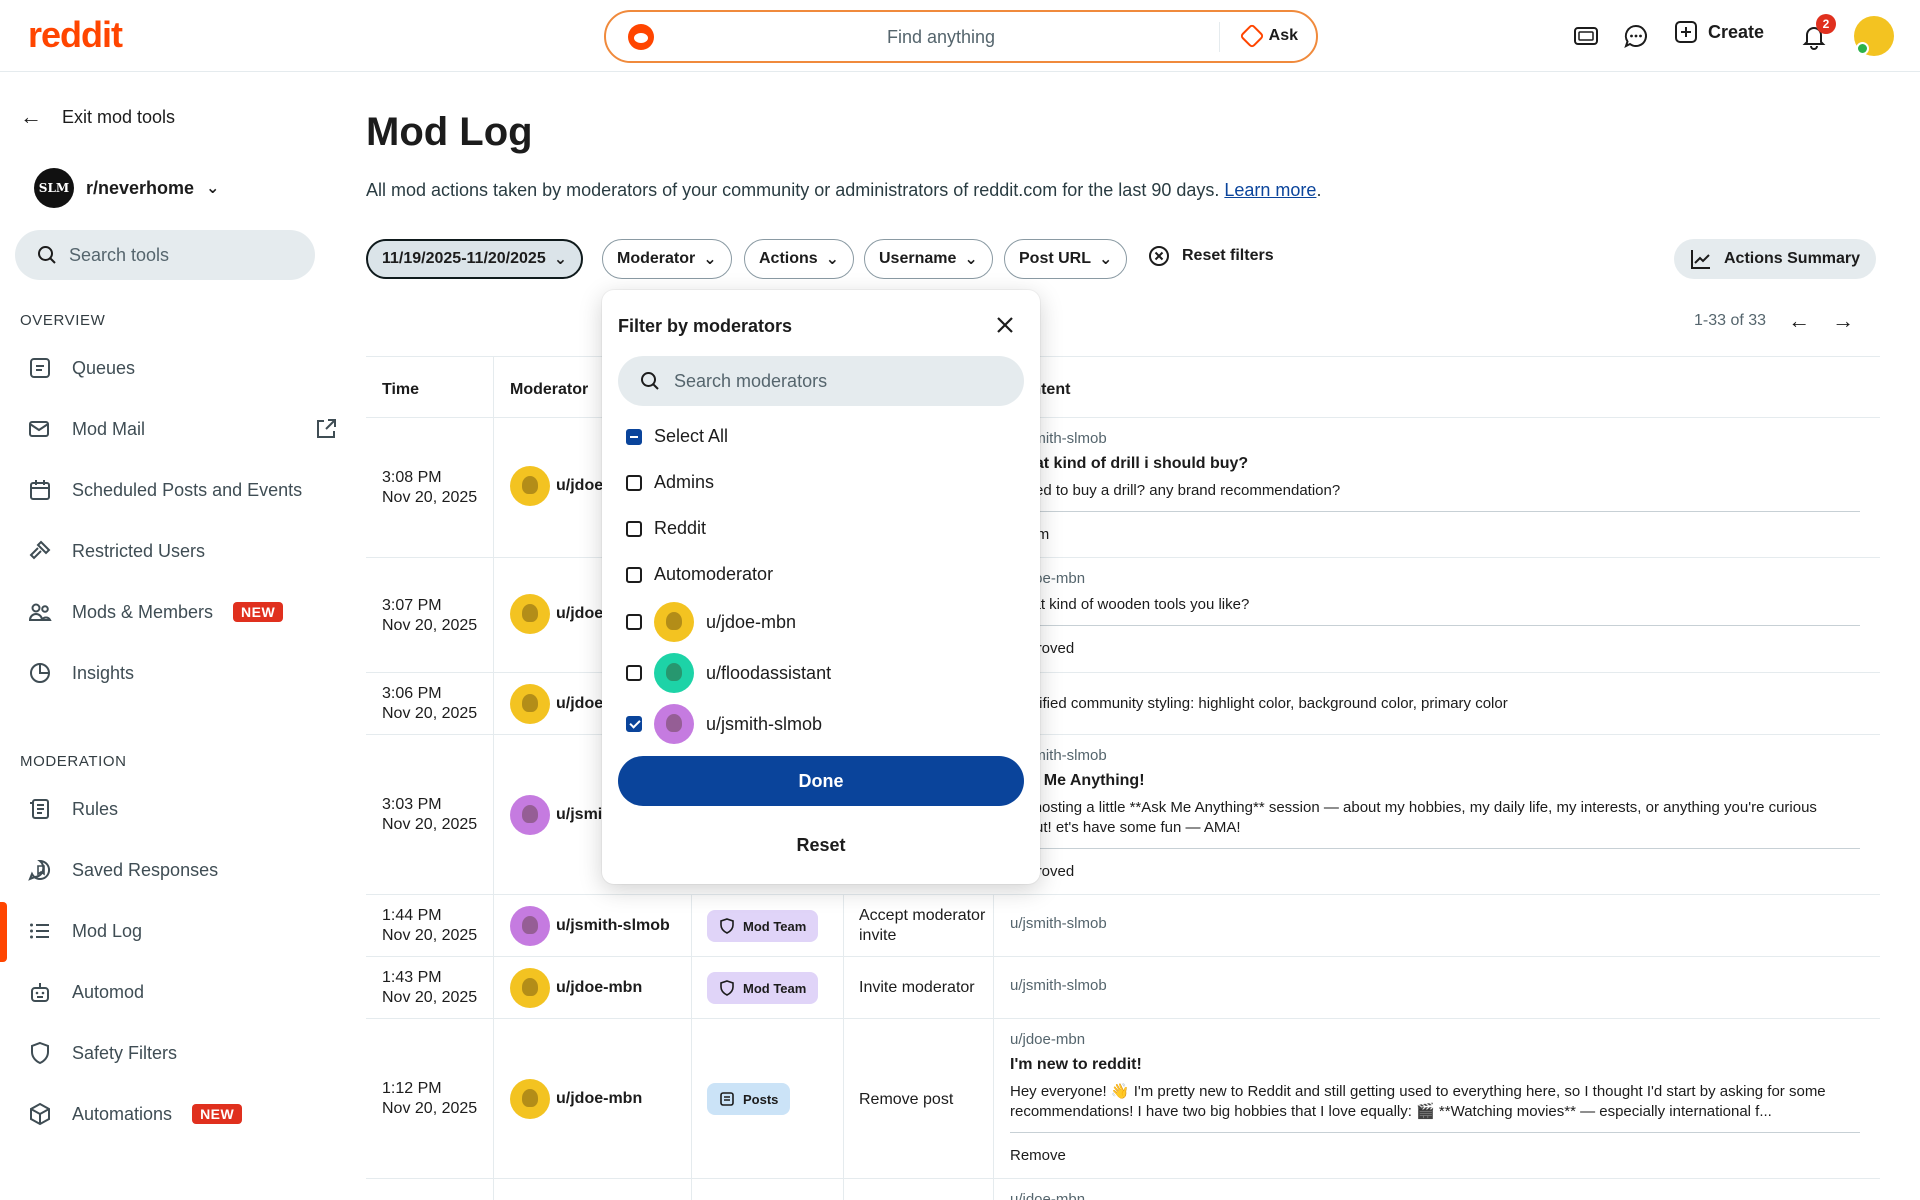 The height and width of the screenshot is (1200, 1920). I want to click on sidebar-item-rules: Rules, so click(183, 809).